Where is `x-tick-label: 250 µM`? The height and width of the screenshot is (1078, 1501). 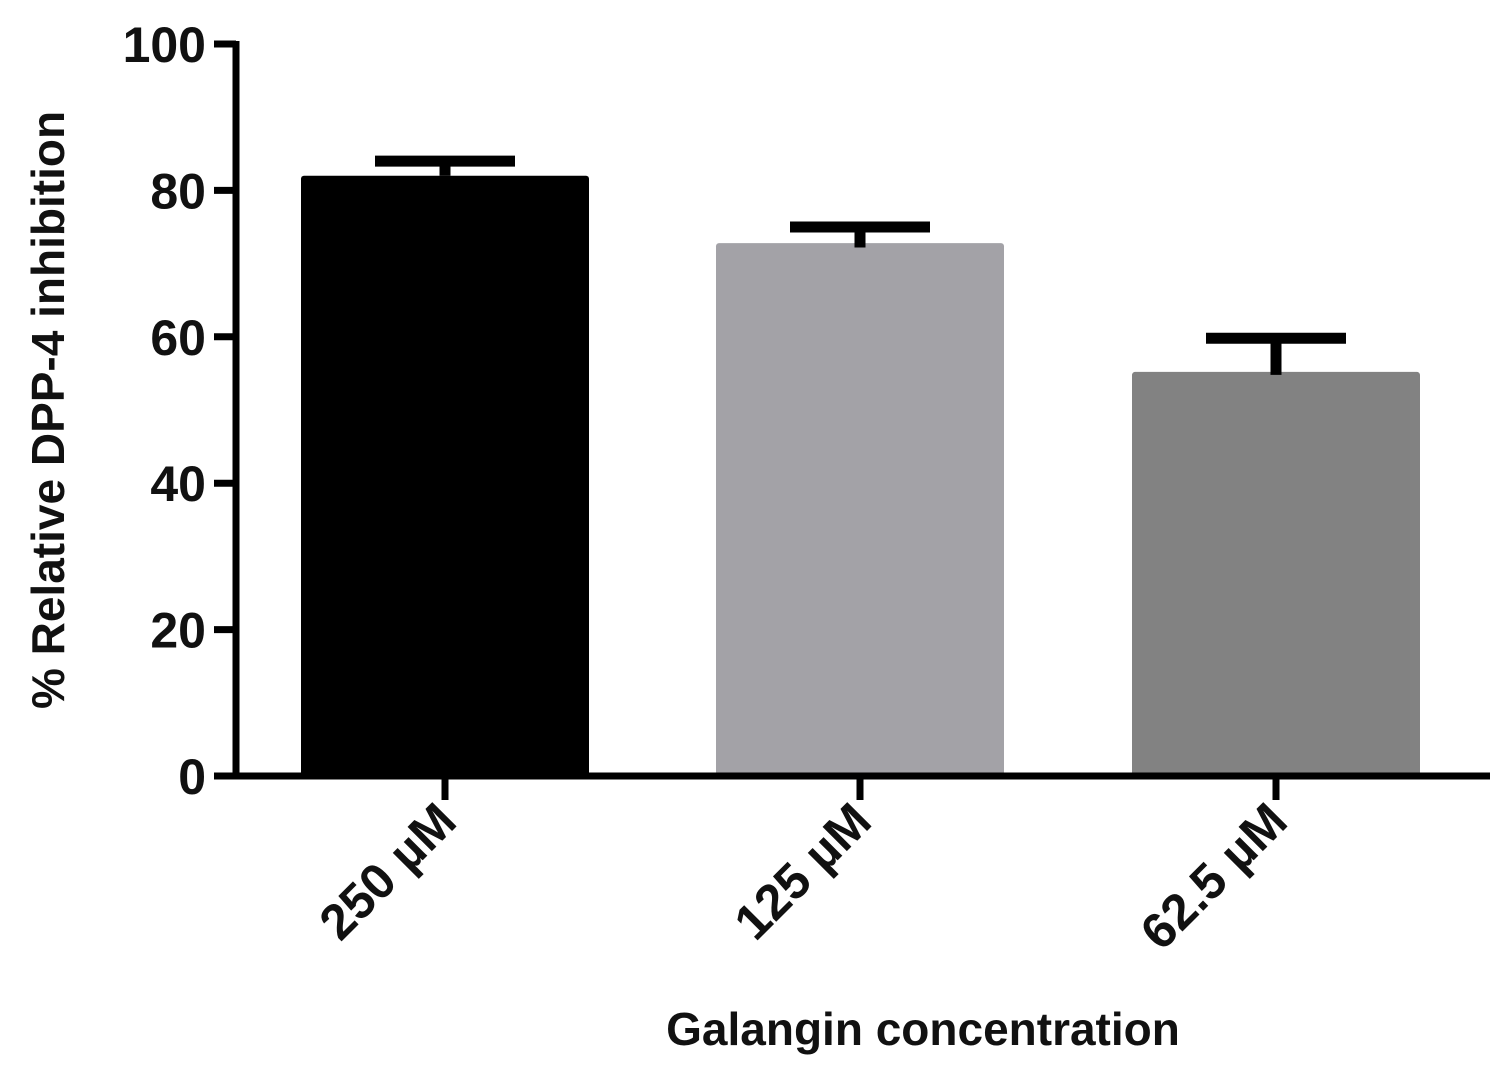 x-tick-label: 250 µM is located at coordinates (388, 871).